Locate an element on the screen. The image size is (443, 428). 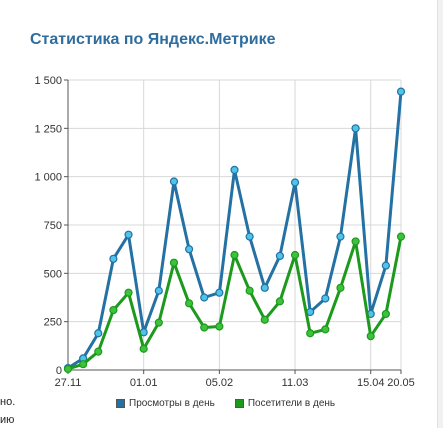
x-tick-label: 01.01 is located at coordinates (144, 383).